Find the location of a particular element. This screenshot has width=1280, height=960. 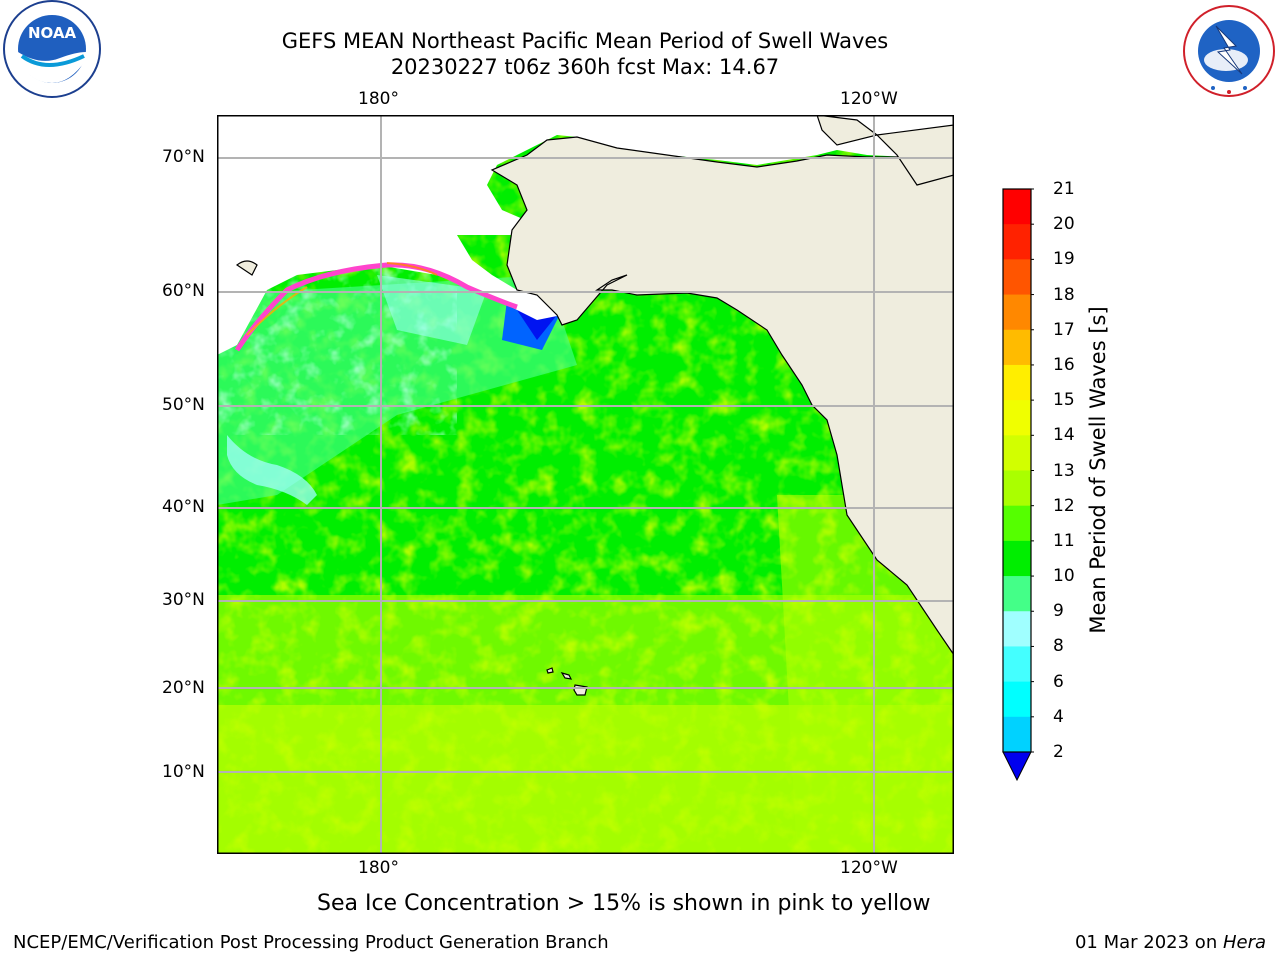

colorbar-under-arrow is located at coordinates (1017, 766).